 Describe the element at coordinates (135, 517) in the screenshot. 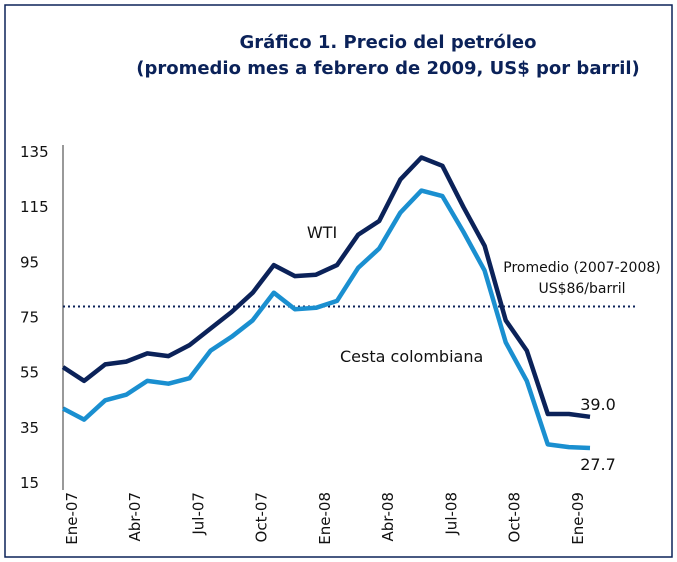

I see `x-tick-label: Abr-07` at that location.